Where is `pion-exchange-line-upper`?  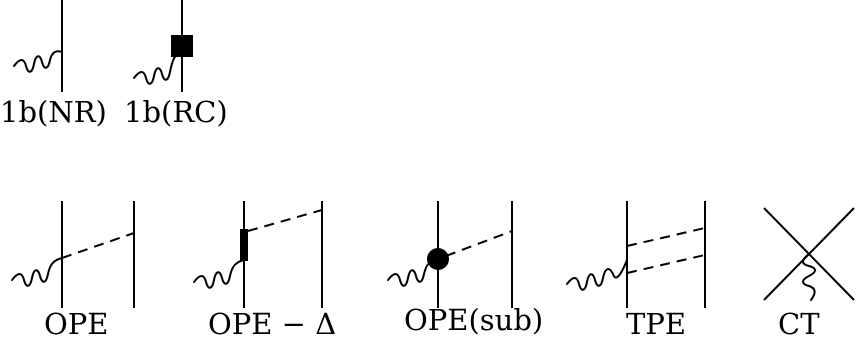 pion-exchange-line-upper is located at coordinates (666, 237).